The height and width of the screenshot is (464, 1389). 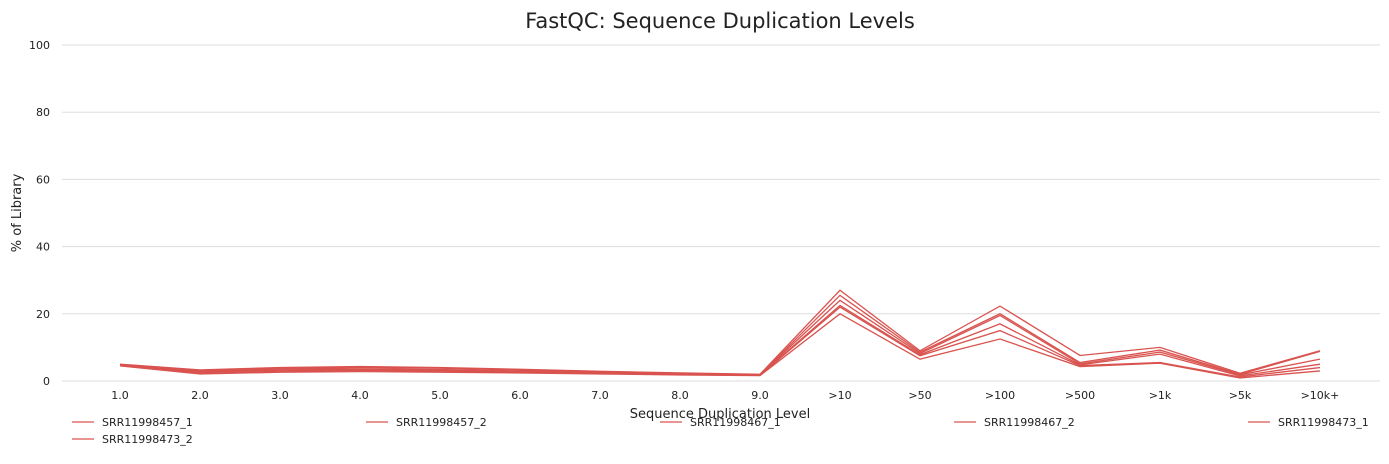 I want to click on x-tick-label: >100, so click(x=1000, y=395).